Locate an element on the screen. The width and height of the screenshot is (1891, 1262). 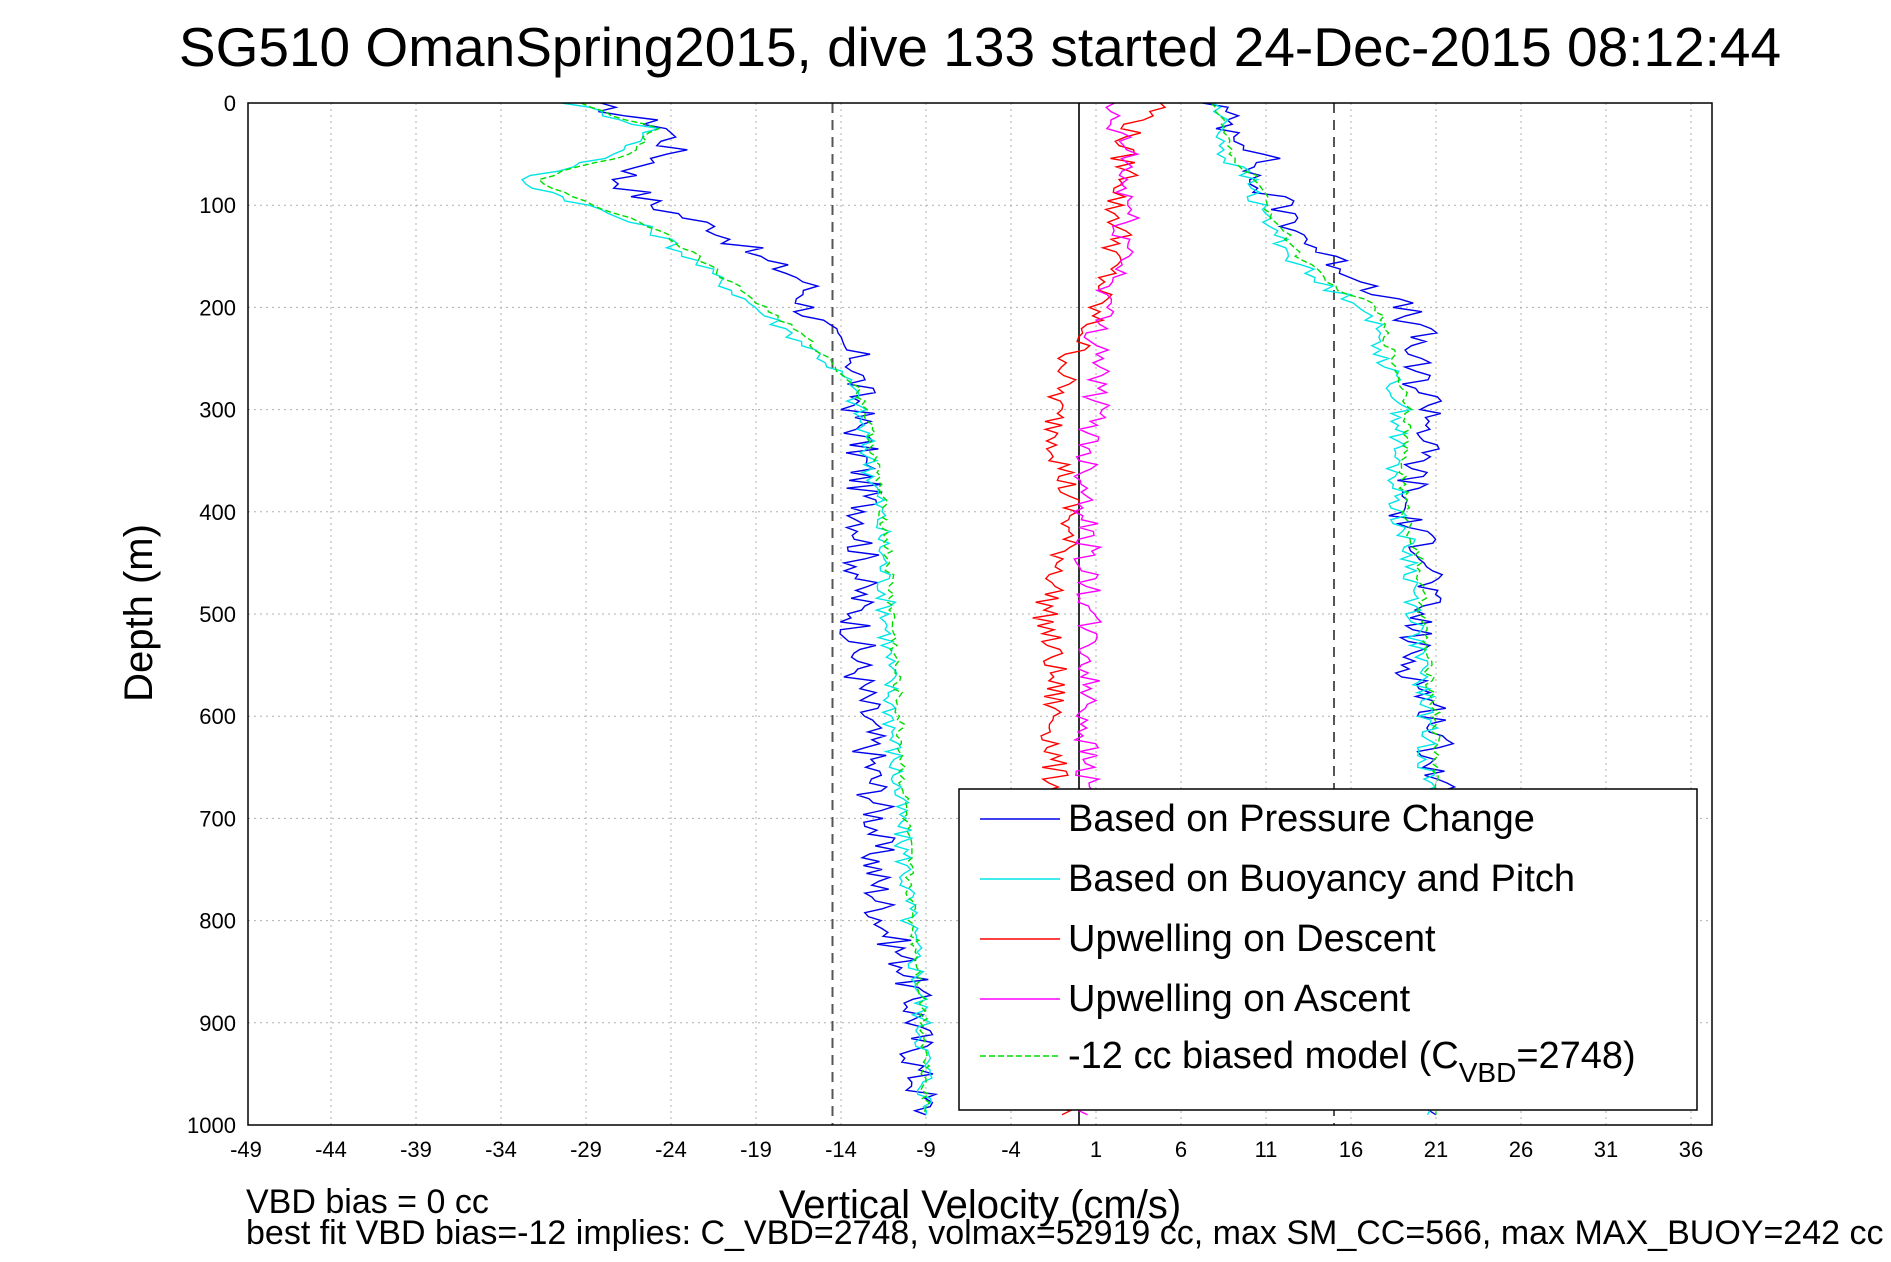
legend-label-biased-model: -12 cc biased model (CVBD=2748) is located at coordinates (1352, 1061).